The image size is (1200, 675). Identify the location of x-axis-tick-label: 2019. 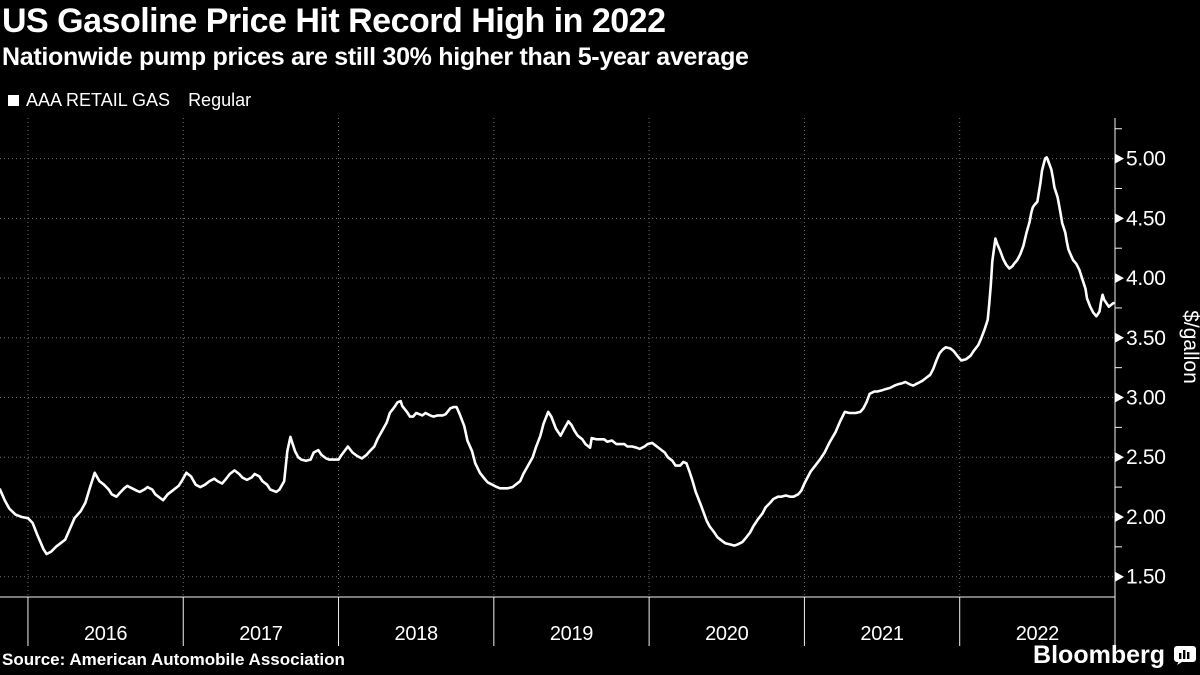
(571, 634).